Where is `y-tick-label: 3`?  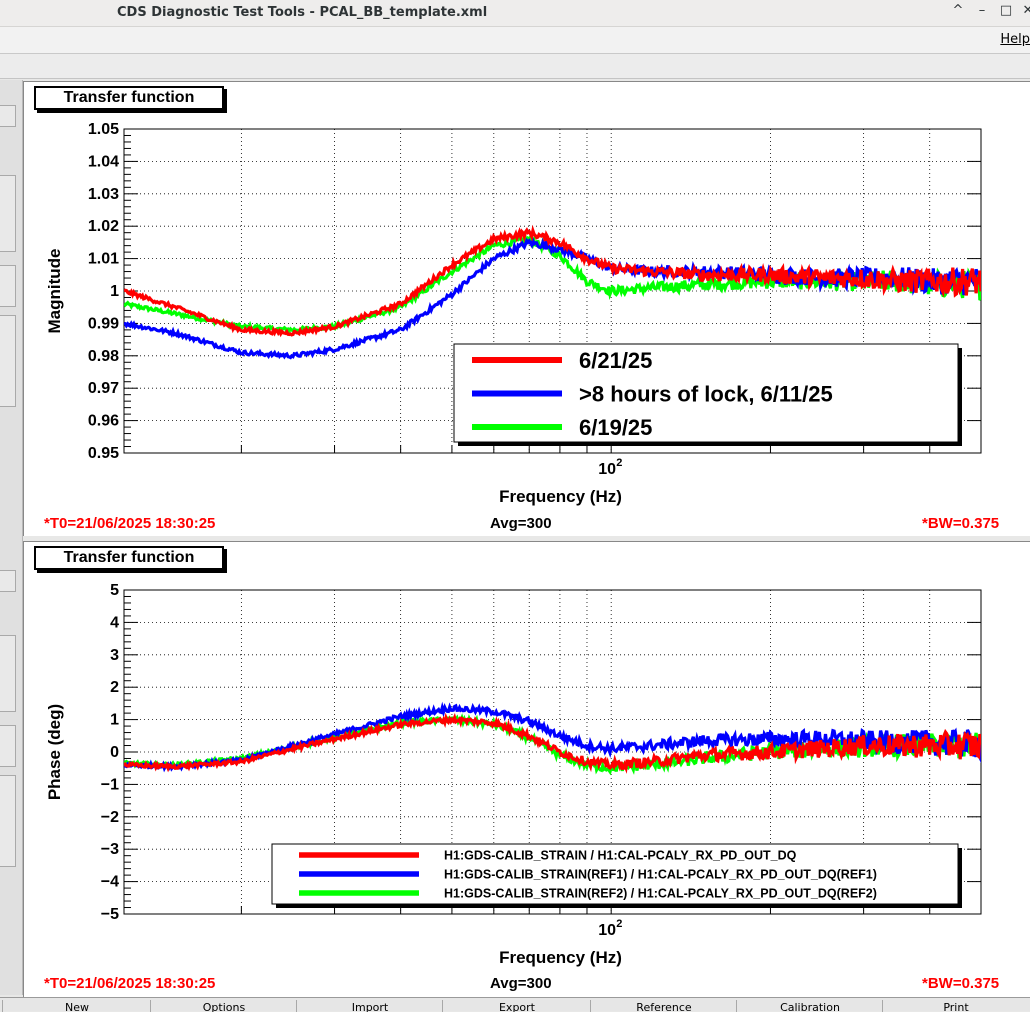
y-tick-label: 3 is located at coordinates (114, 655).